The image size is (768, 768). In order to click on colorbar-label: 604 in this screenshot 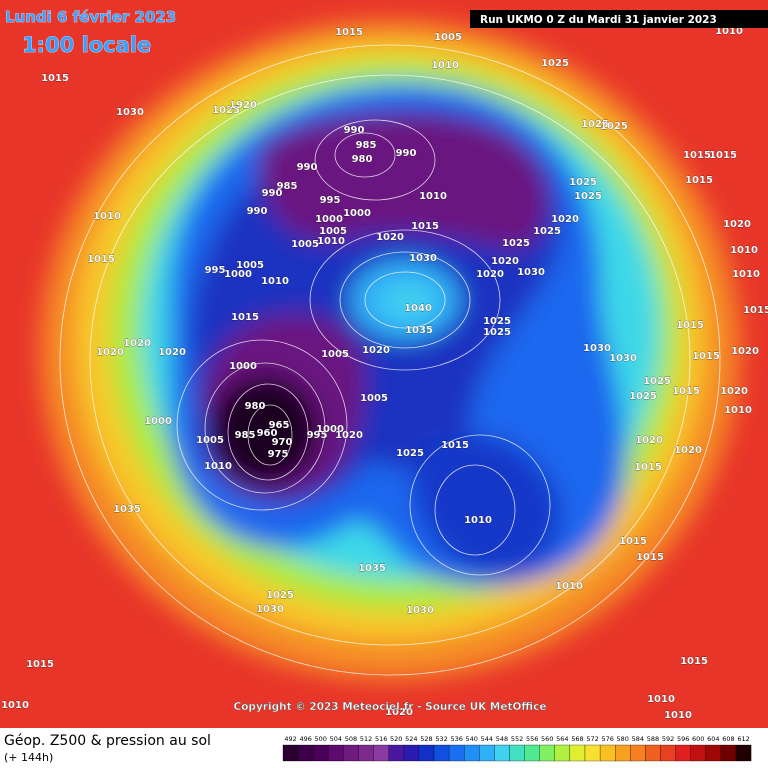, I will do `click(713, 739)`.